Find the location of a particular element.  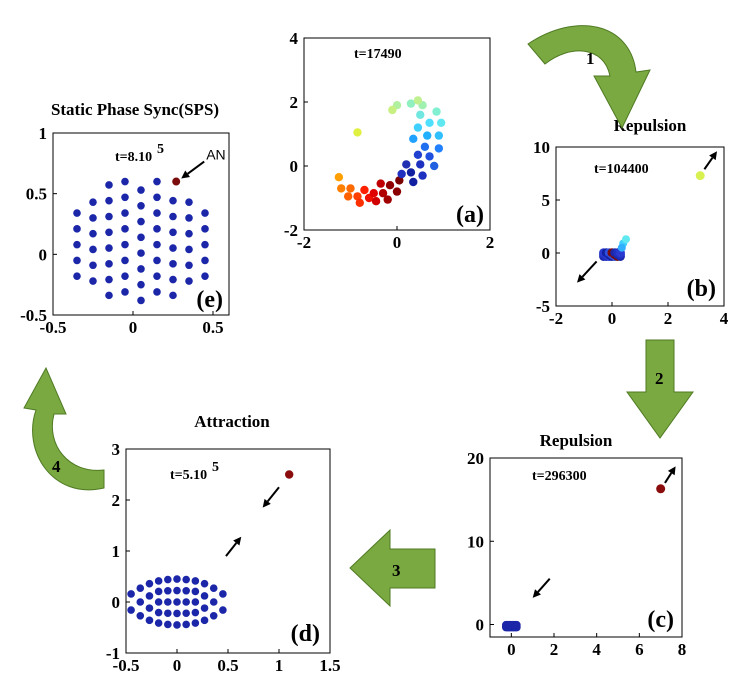

panel-c-time-label: t=296300 is located at coordinates (559, 476).